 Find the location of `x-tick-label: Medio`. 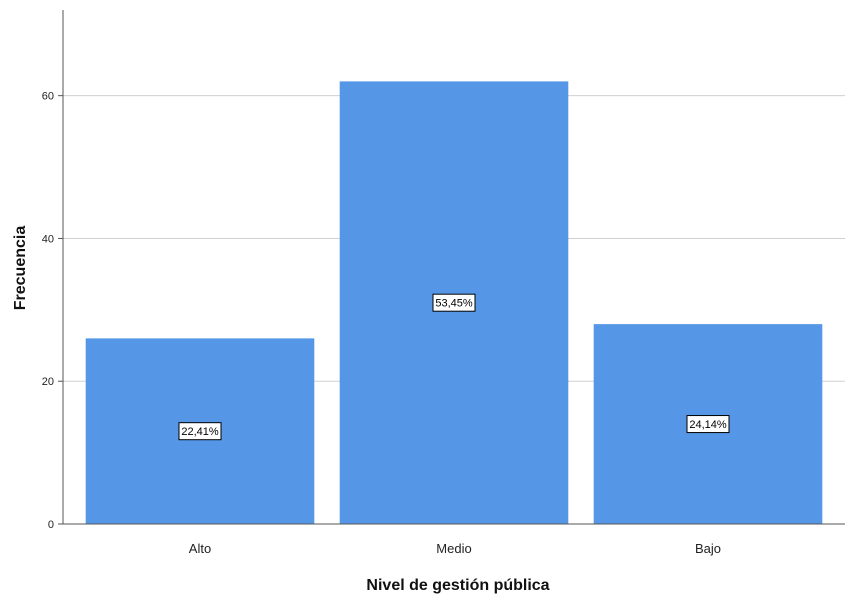

x-tick-label: Medio is located at coordinates (453, 548).